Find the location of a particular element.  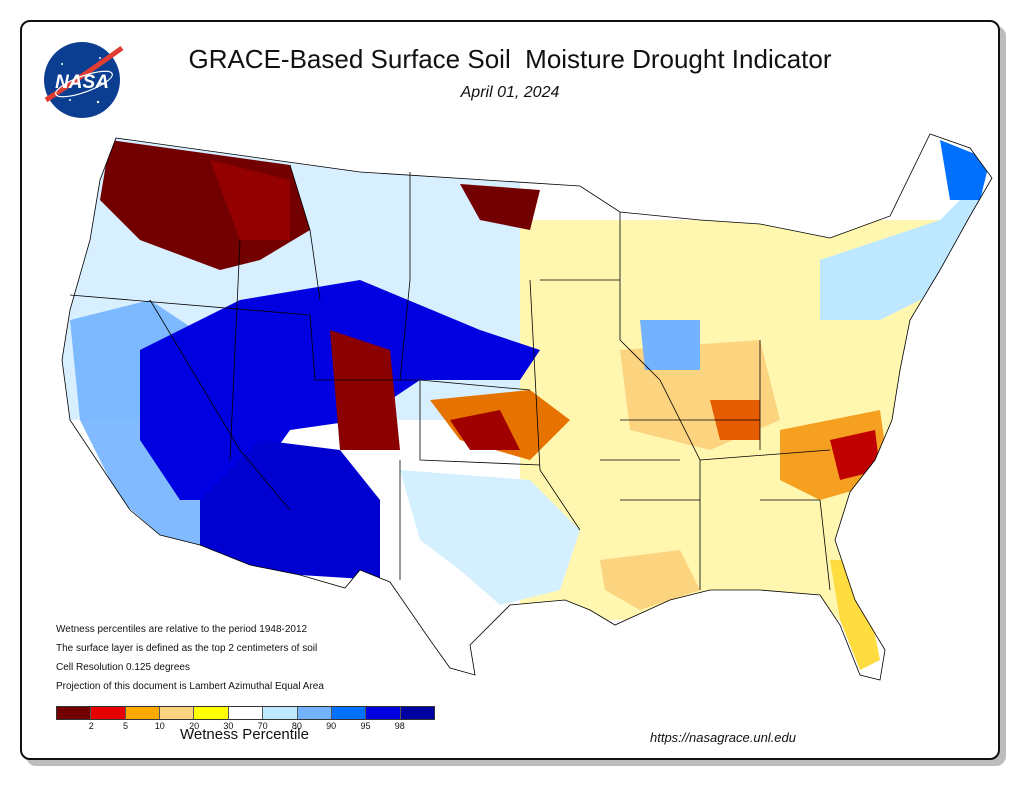

legend-tick-label: 10 is located at coordinates (159, 726).